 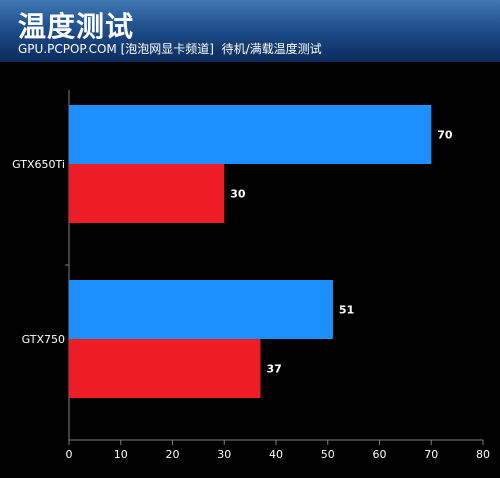 What do you see at coordinates (380, 454) in the screenshot?
I see `x-tick-label: 60` at bounding box center [380, 454].